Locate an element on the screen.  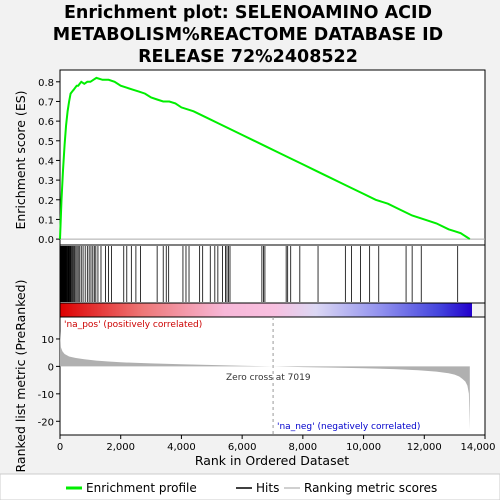
x-tick-label-6: 12,000 is located at coordinates (424, 447).